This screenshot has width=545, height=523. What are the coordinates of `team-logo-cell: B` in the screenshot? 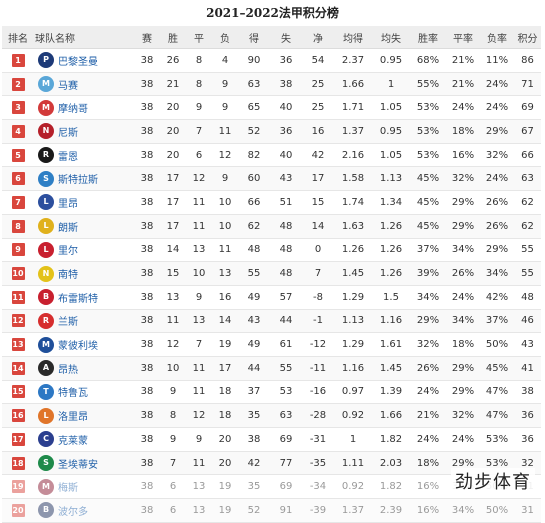 It's located at (45, 297).